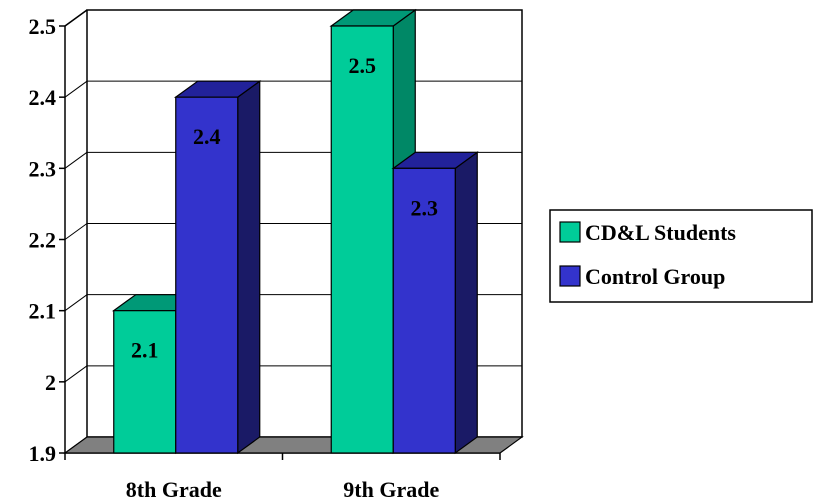  I want to click on x-axis-ticks: 8th Grade 9th Grade, so click(283, 489).